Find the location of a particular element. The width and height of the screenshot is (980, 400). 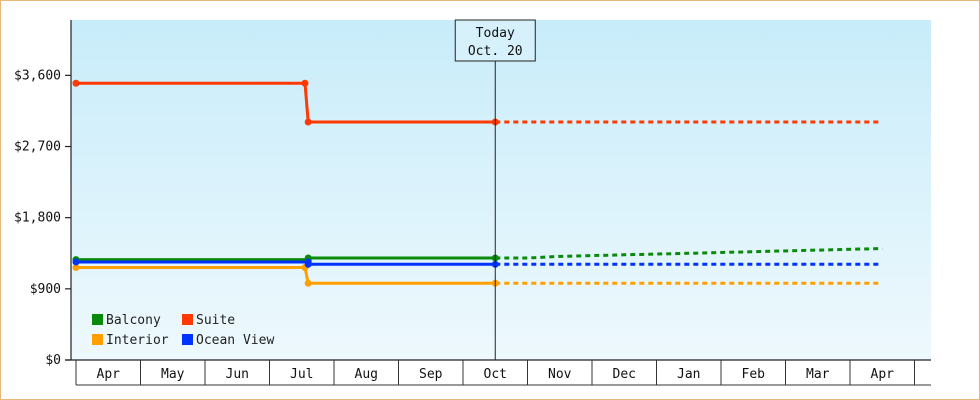

y-tick-label: $1,800 is located at coordinates (37, 218).